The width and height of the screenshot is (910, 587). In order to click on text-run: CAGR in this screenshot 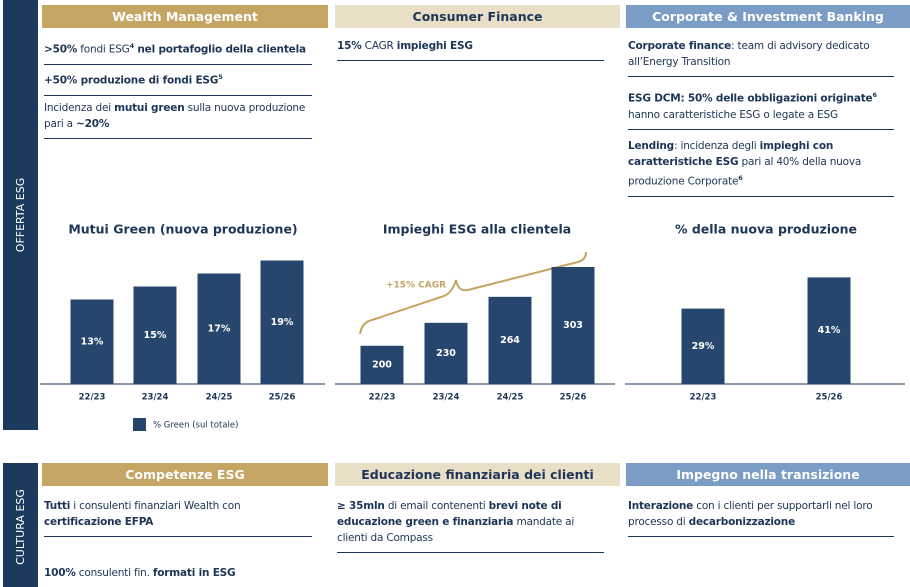, I will do `click(379, 46)`.